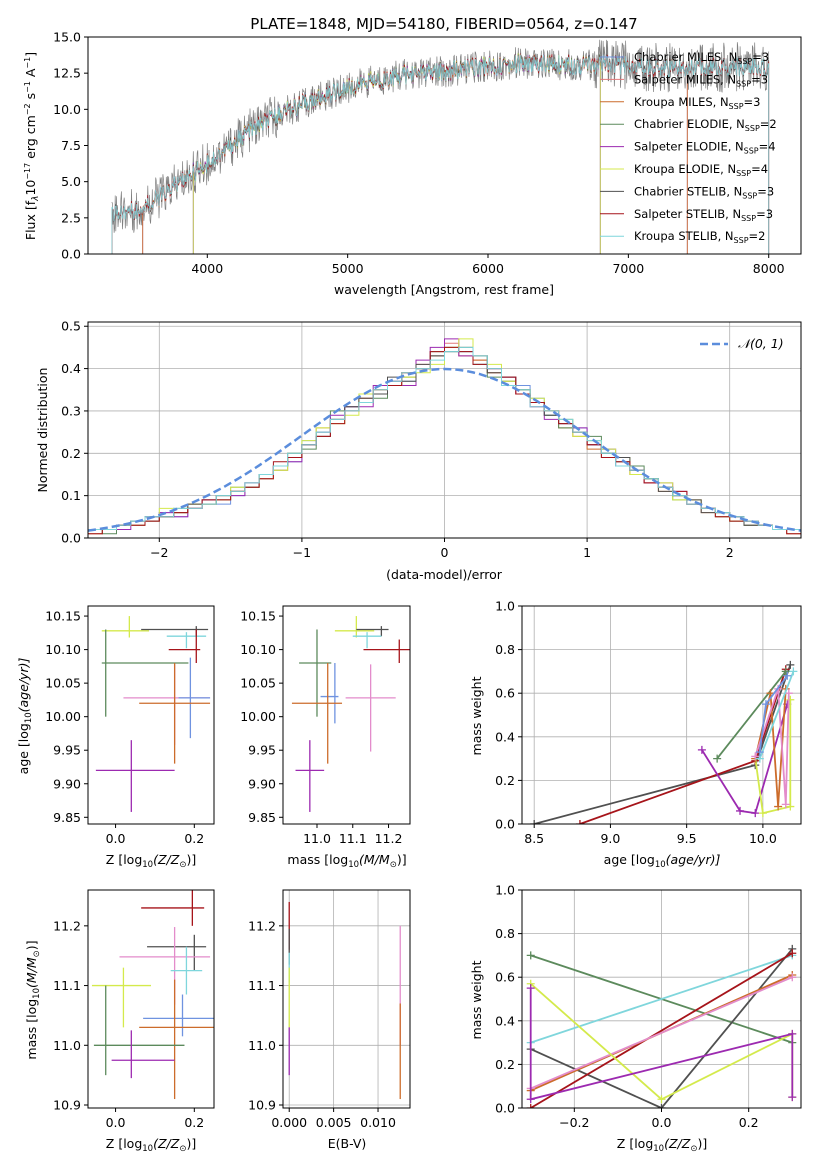 This screenshot has width=819, height=1170. Describe the element at coordinates (701, 170) in the screenshot. I see `legend-label: Kroupa ELODIE, NSSP=4` at that location.